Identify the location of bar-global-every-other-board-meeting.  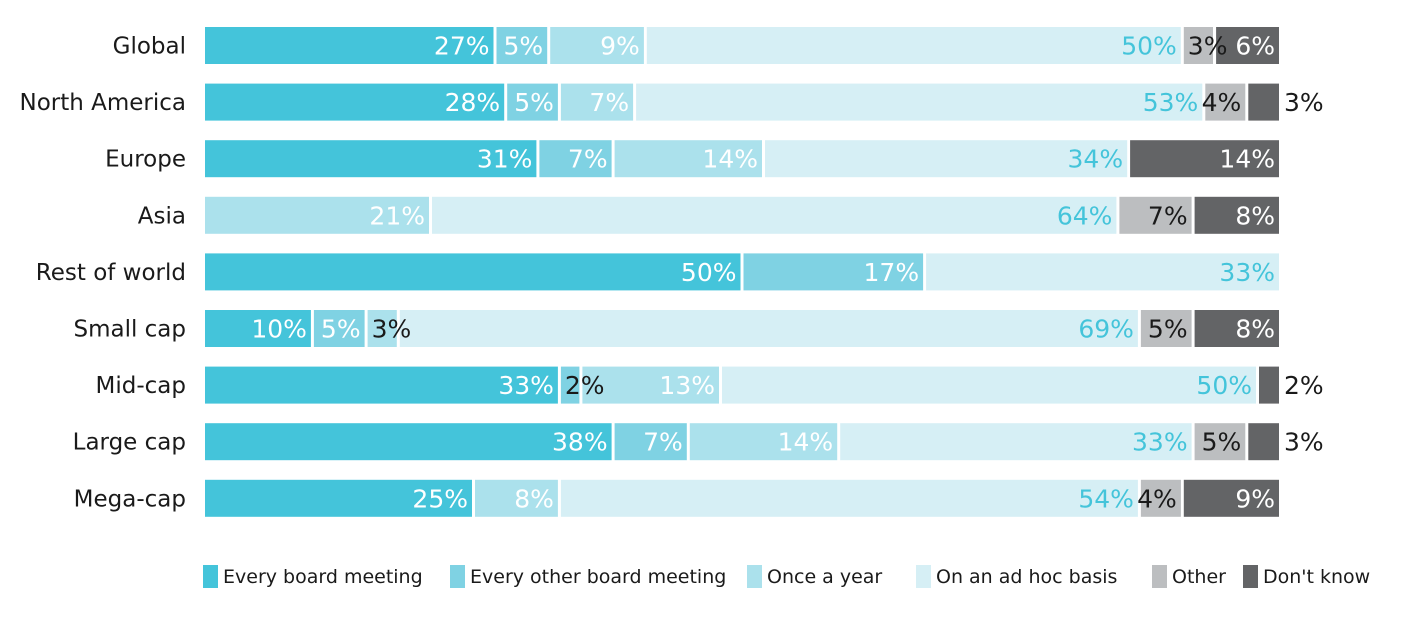
(522, 45).